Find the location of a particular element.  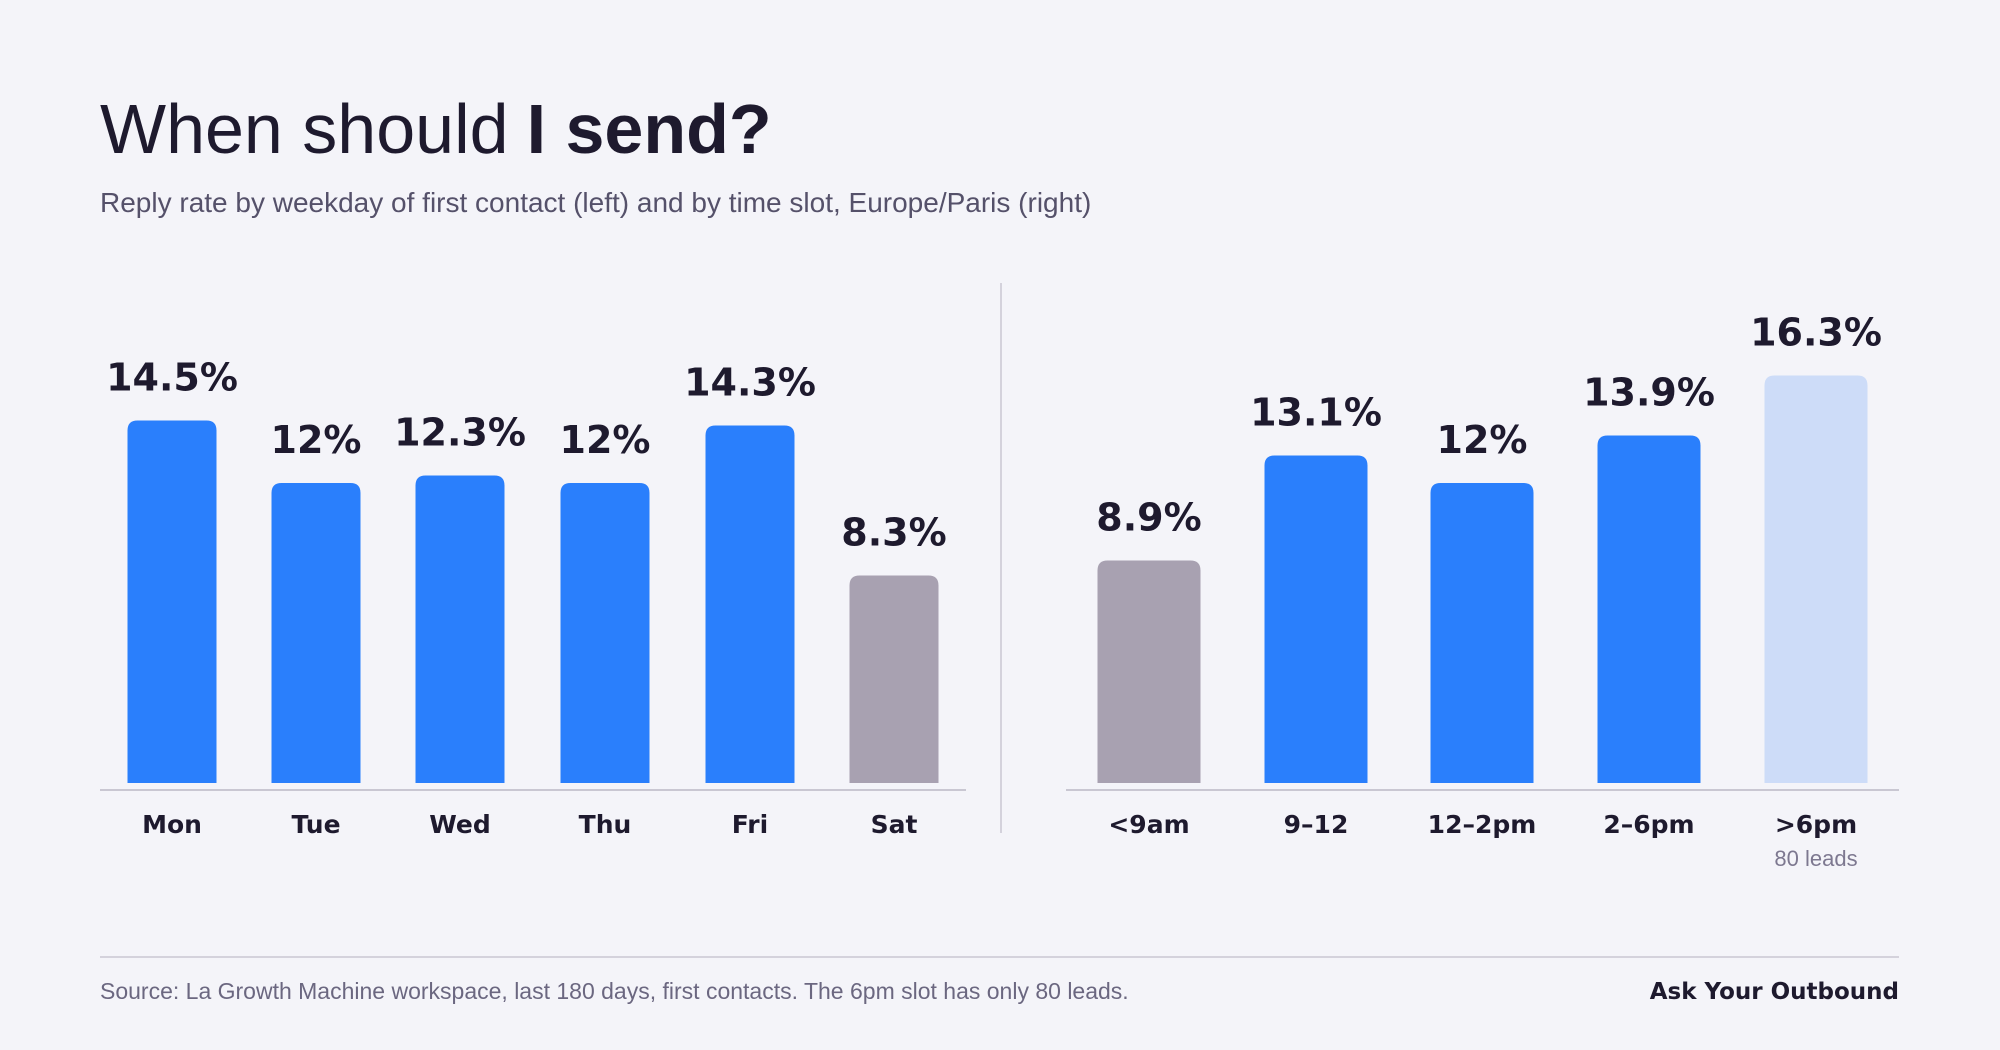

category-label: Mon is located at coordinates (172, 824).